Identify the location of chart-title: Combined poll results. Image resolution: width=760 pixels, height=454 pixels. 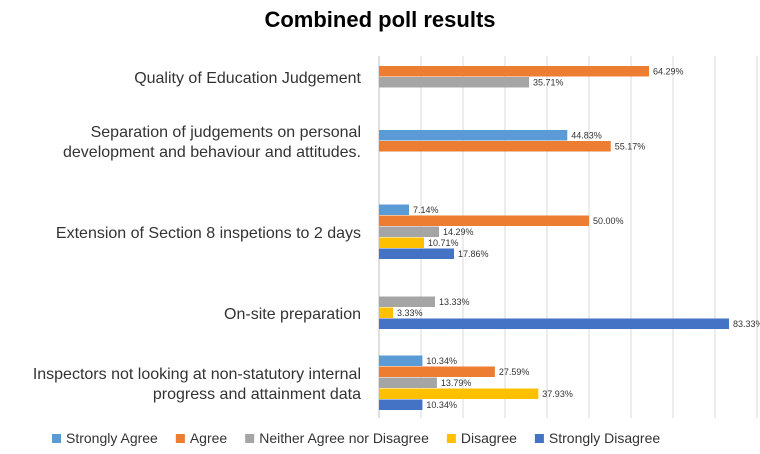
(380, 19).